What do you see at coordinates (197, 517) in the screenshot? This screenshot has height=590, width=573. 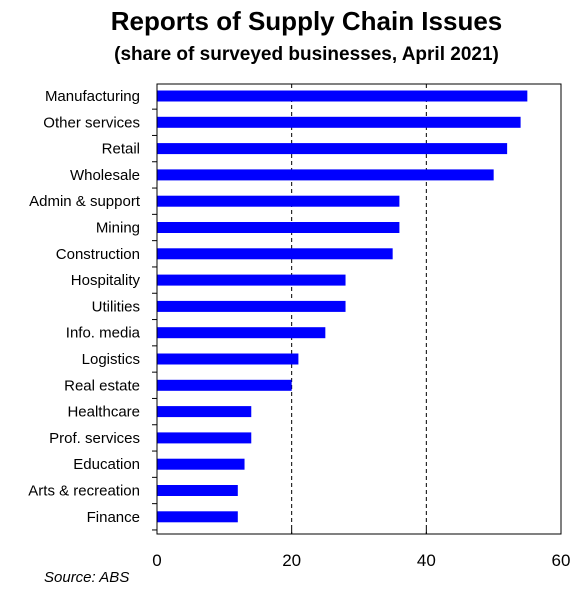 I see `bar-finance` at bounding box center [197, 517].